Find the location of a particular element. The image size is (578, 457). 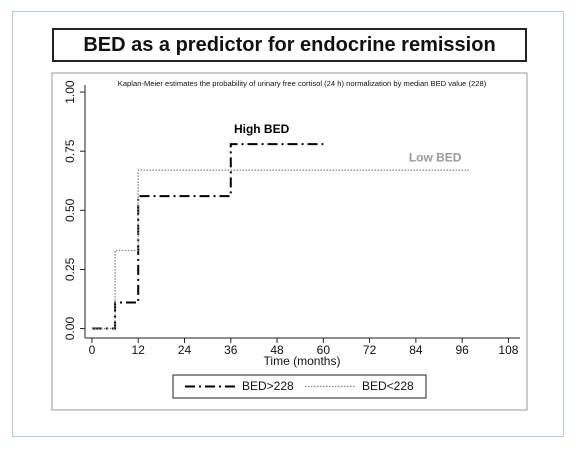

x-tick-label: 48 is located at coordinates (277, 350).